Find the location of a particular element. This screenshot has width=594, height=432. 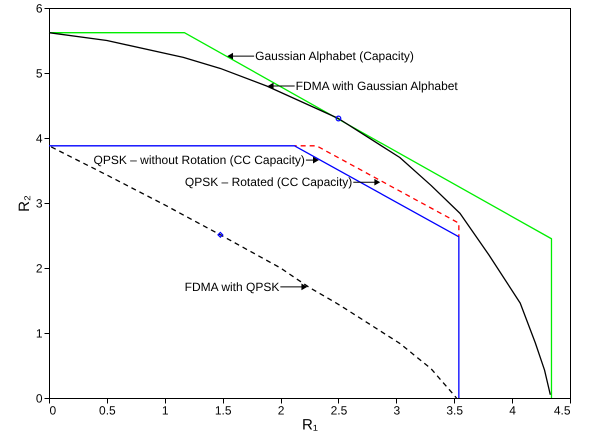

annotation: FDMA with Gaussian Alphabet is located at coordinates (377, 86).